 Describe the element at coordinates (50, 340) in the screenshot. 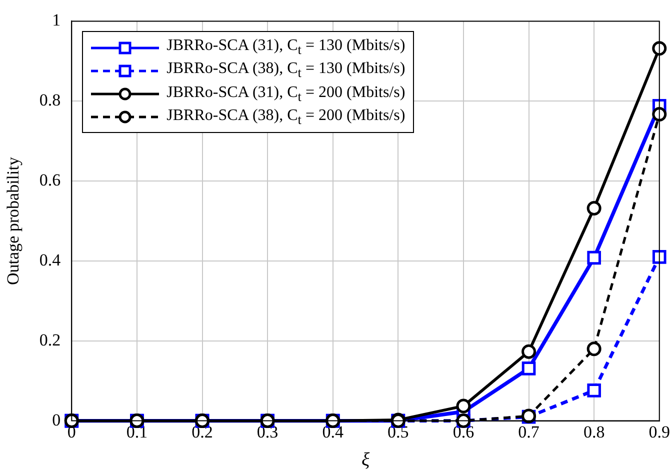

I see `y-tick-label: 0.2` at that location.